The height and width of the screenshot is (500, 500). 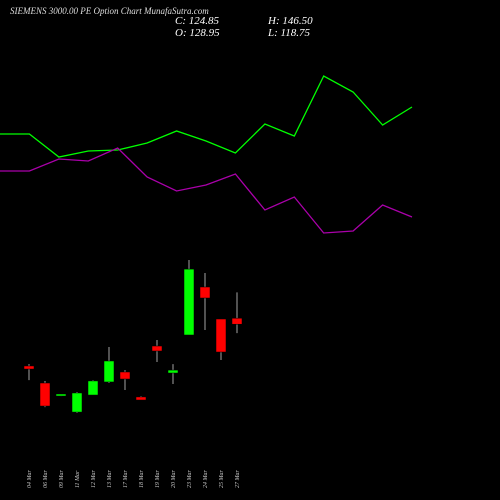 What do you see at coordinates (29, 479) in the screenshot?
I see `x-tick-label: 04 Mar` at bounding box center [29, 479].